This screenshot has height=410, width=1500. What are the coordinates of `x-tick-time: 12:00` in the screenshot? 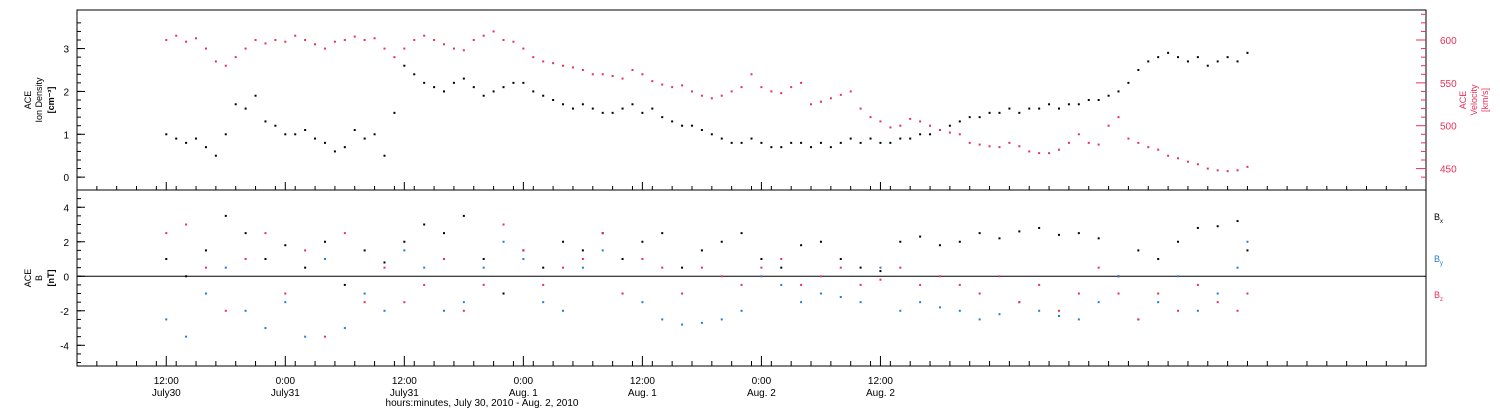 It's located at (880, 381).